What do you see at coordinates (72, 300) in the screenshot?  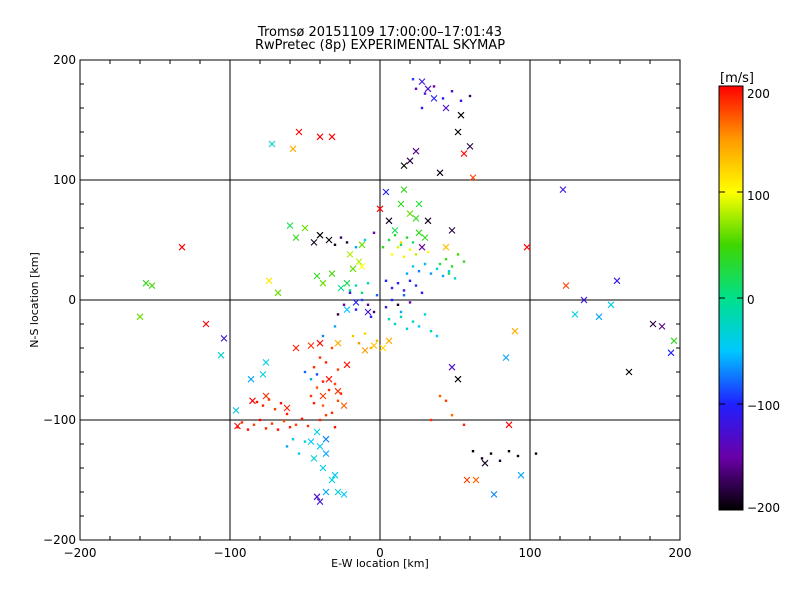 I see `y-tick-label: 0` at bounding box center [72, 300].